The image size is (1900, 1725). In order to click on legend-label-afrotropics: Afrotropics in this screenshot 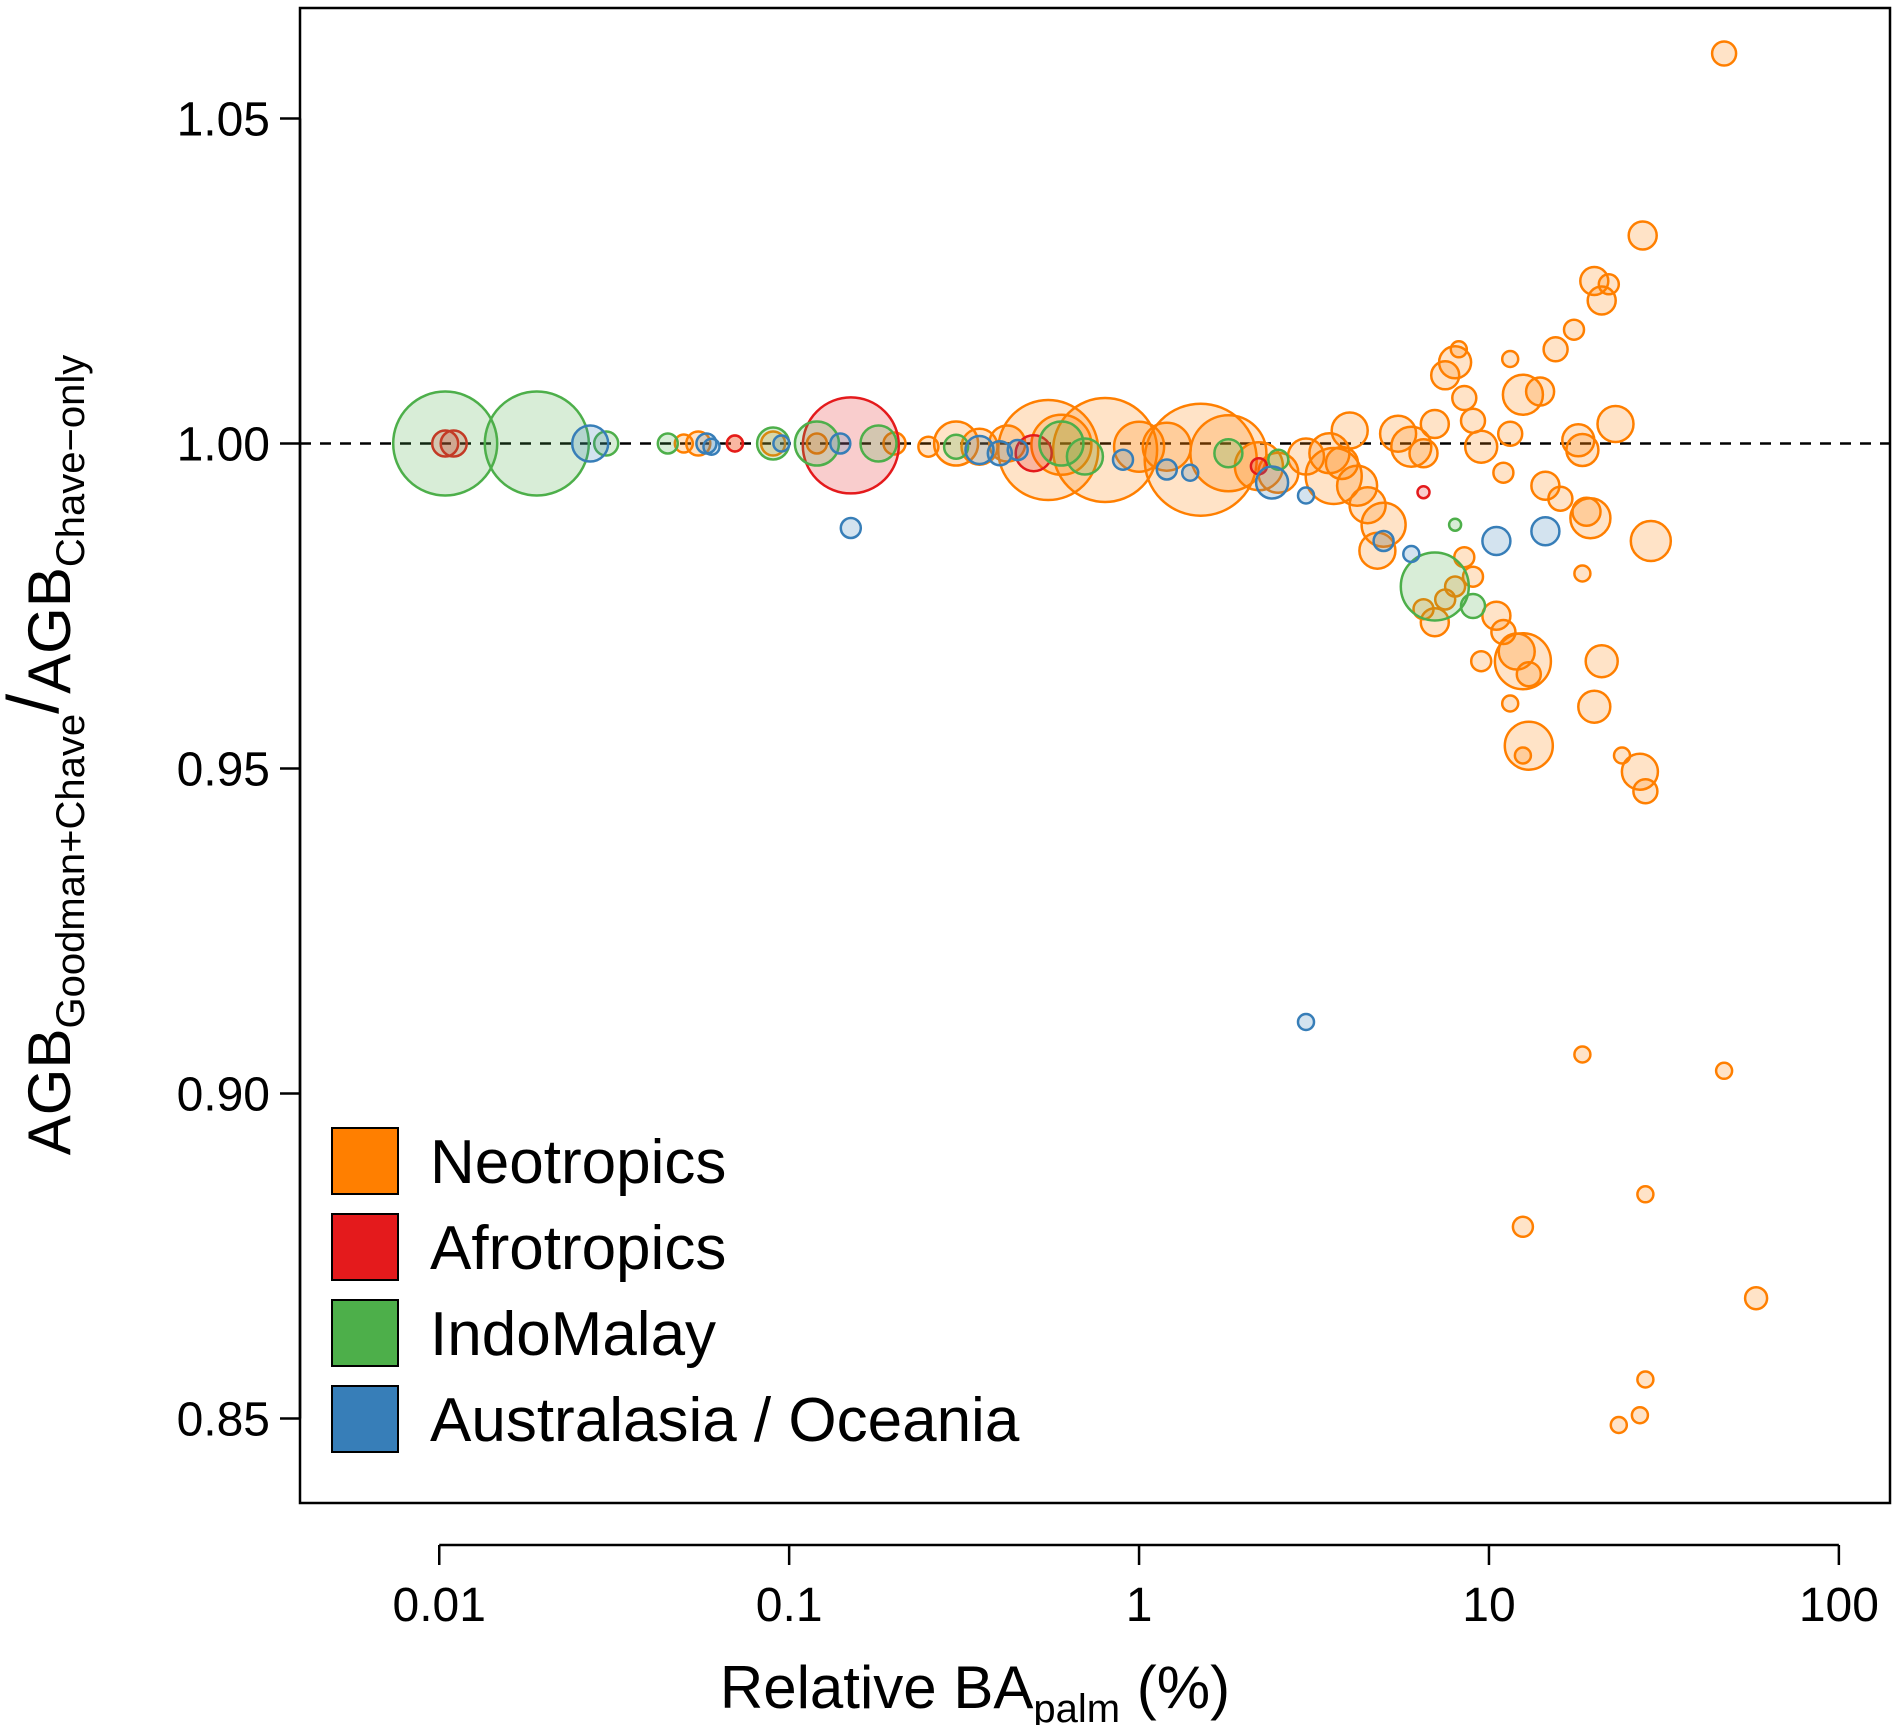, I will do `click(578, 1248)`.